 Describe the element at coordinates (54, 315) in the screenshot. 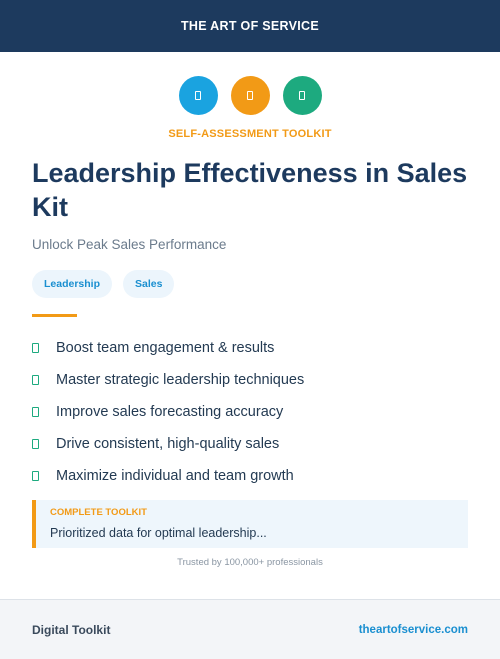

I see `accent-divider` at that location.